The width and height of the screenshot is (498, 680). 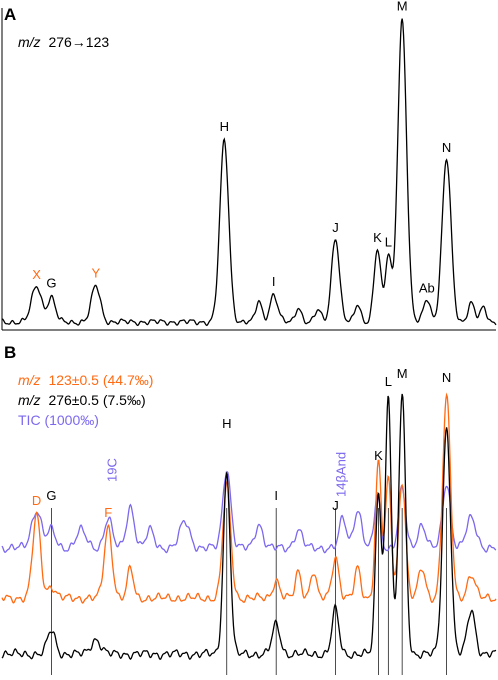 I want to click on panel-a-letter: A, so click(x=10, y=14).